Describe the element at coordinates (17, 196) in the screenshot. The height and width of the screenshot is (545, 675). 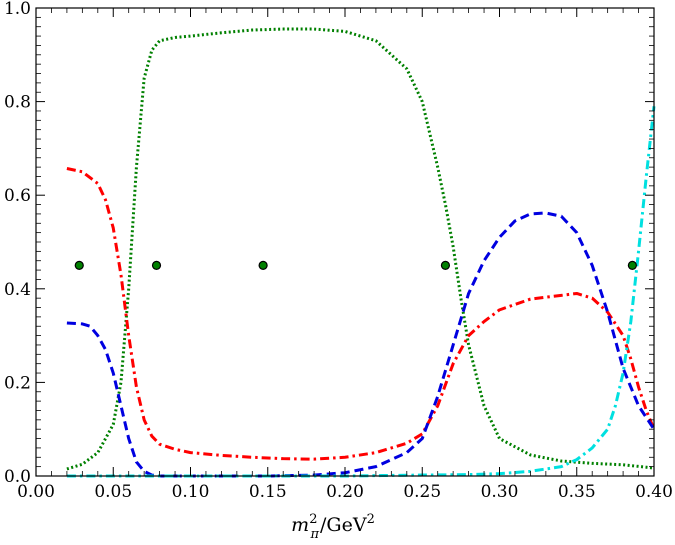
I see `y-tick-label: 0.6` at that location.